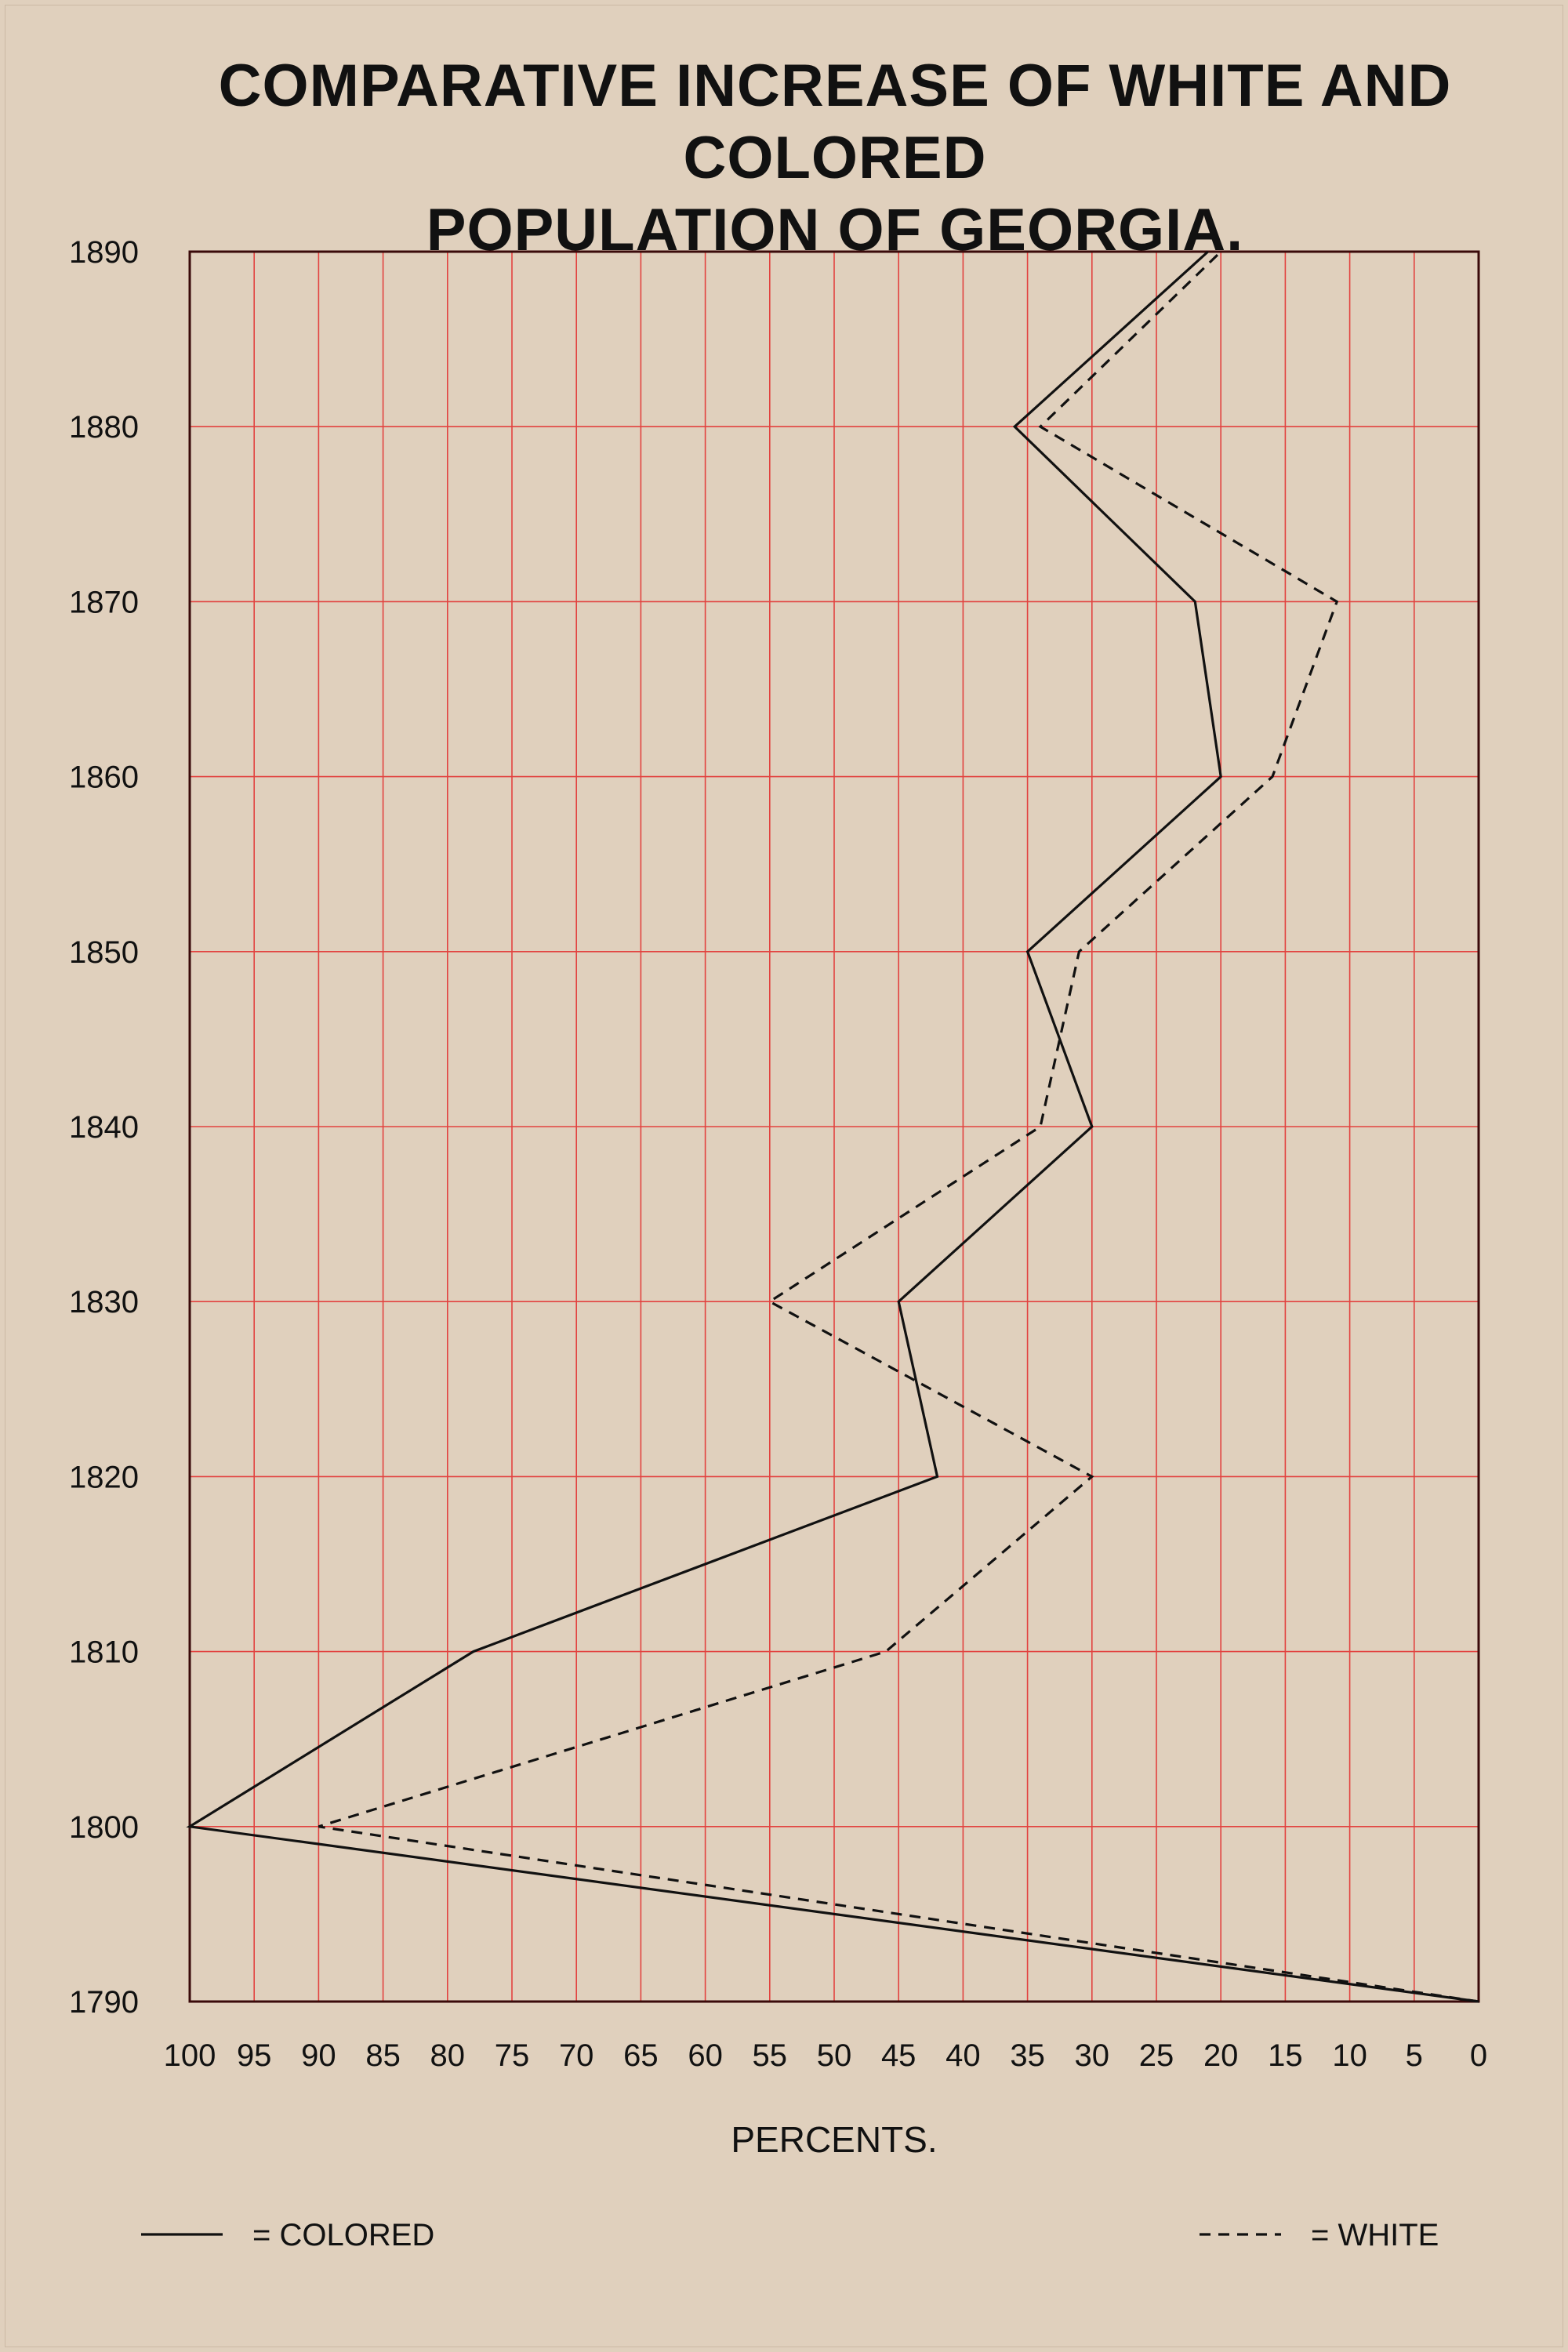 This screenshot has width=1568, height=2352. Describe the element at coordinates (834, 2055) in the screenshot. I see `x-tick-label-50: 50` at that location.